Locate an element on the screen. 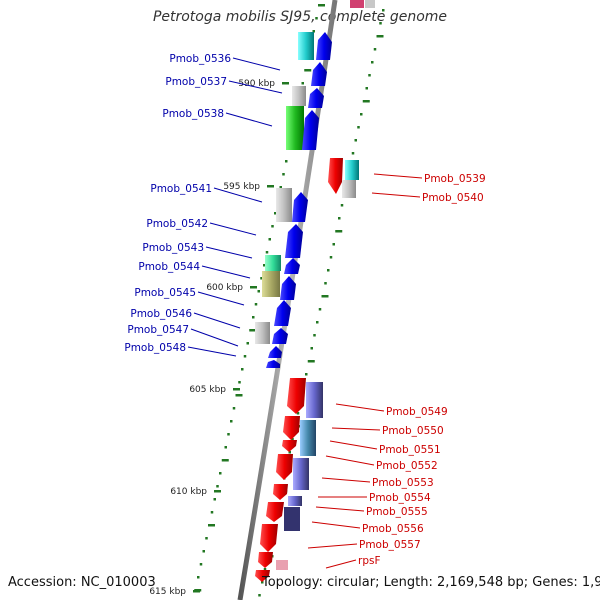 The height and width of the screenshot is (600, 600). gene-label-left: Pmob_0546 is located at coordinates (161, 314).